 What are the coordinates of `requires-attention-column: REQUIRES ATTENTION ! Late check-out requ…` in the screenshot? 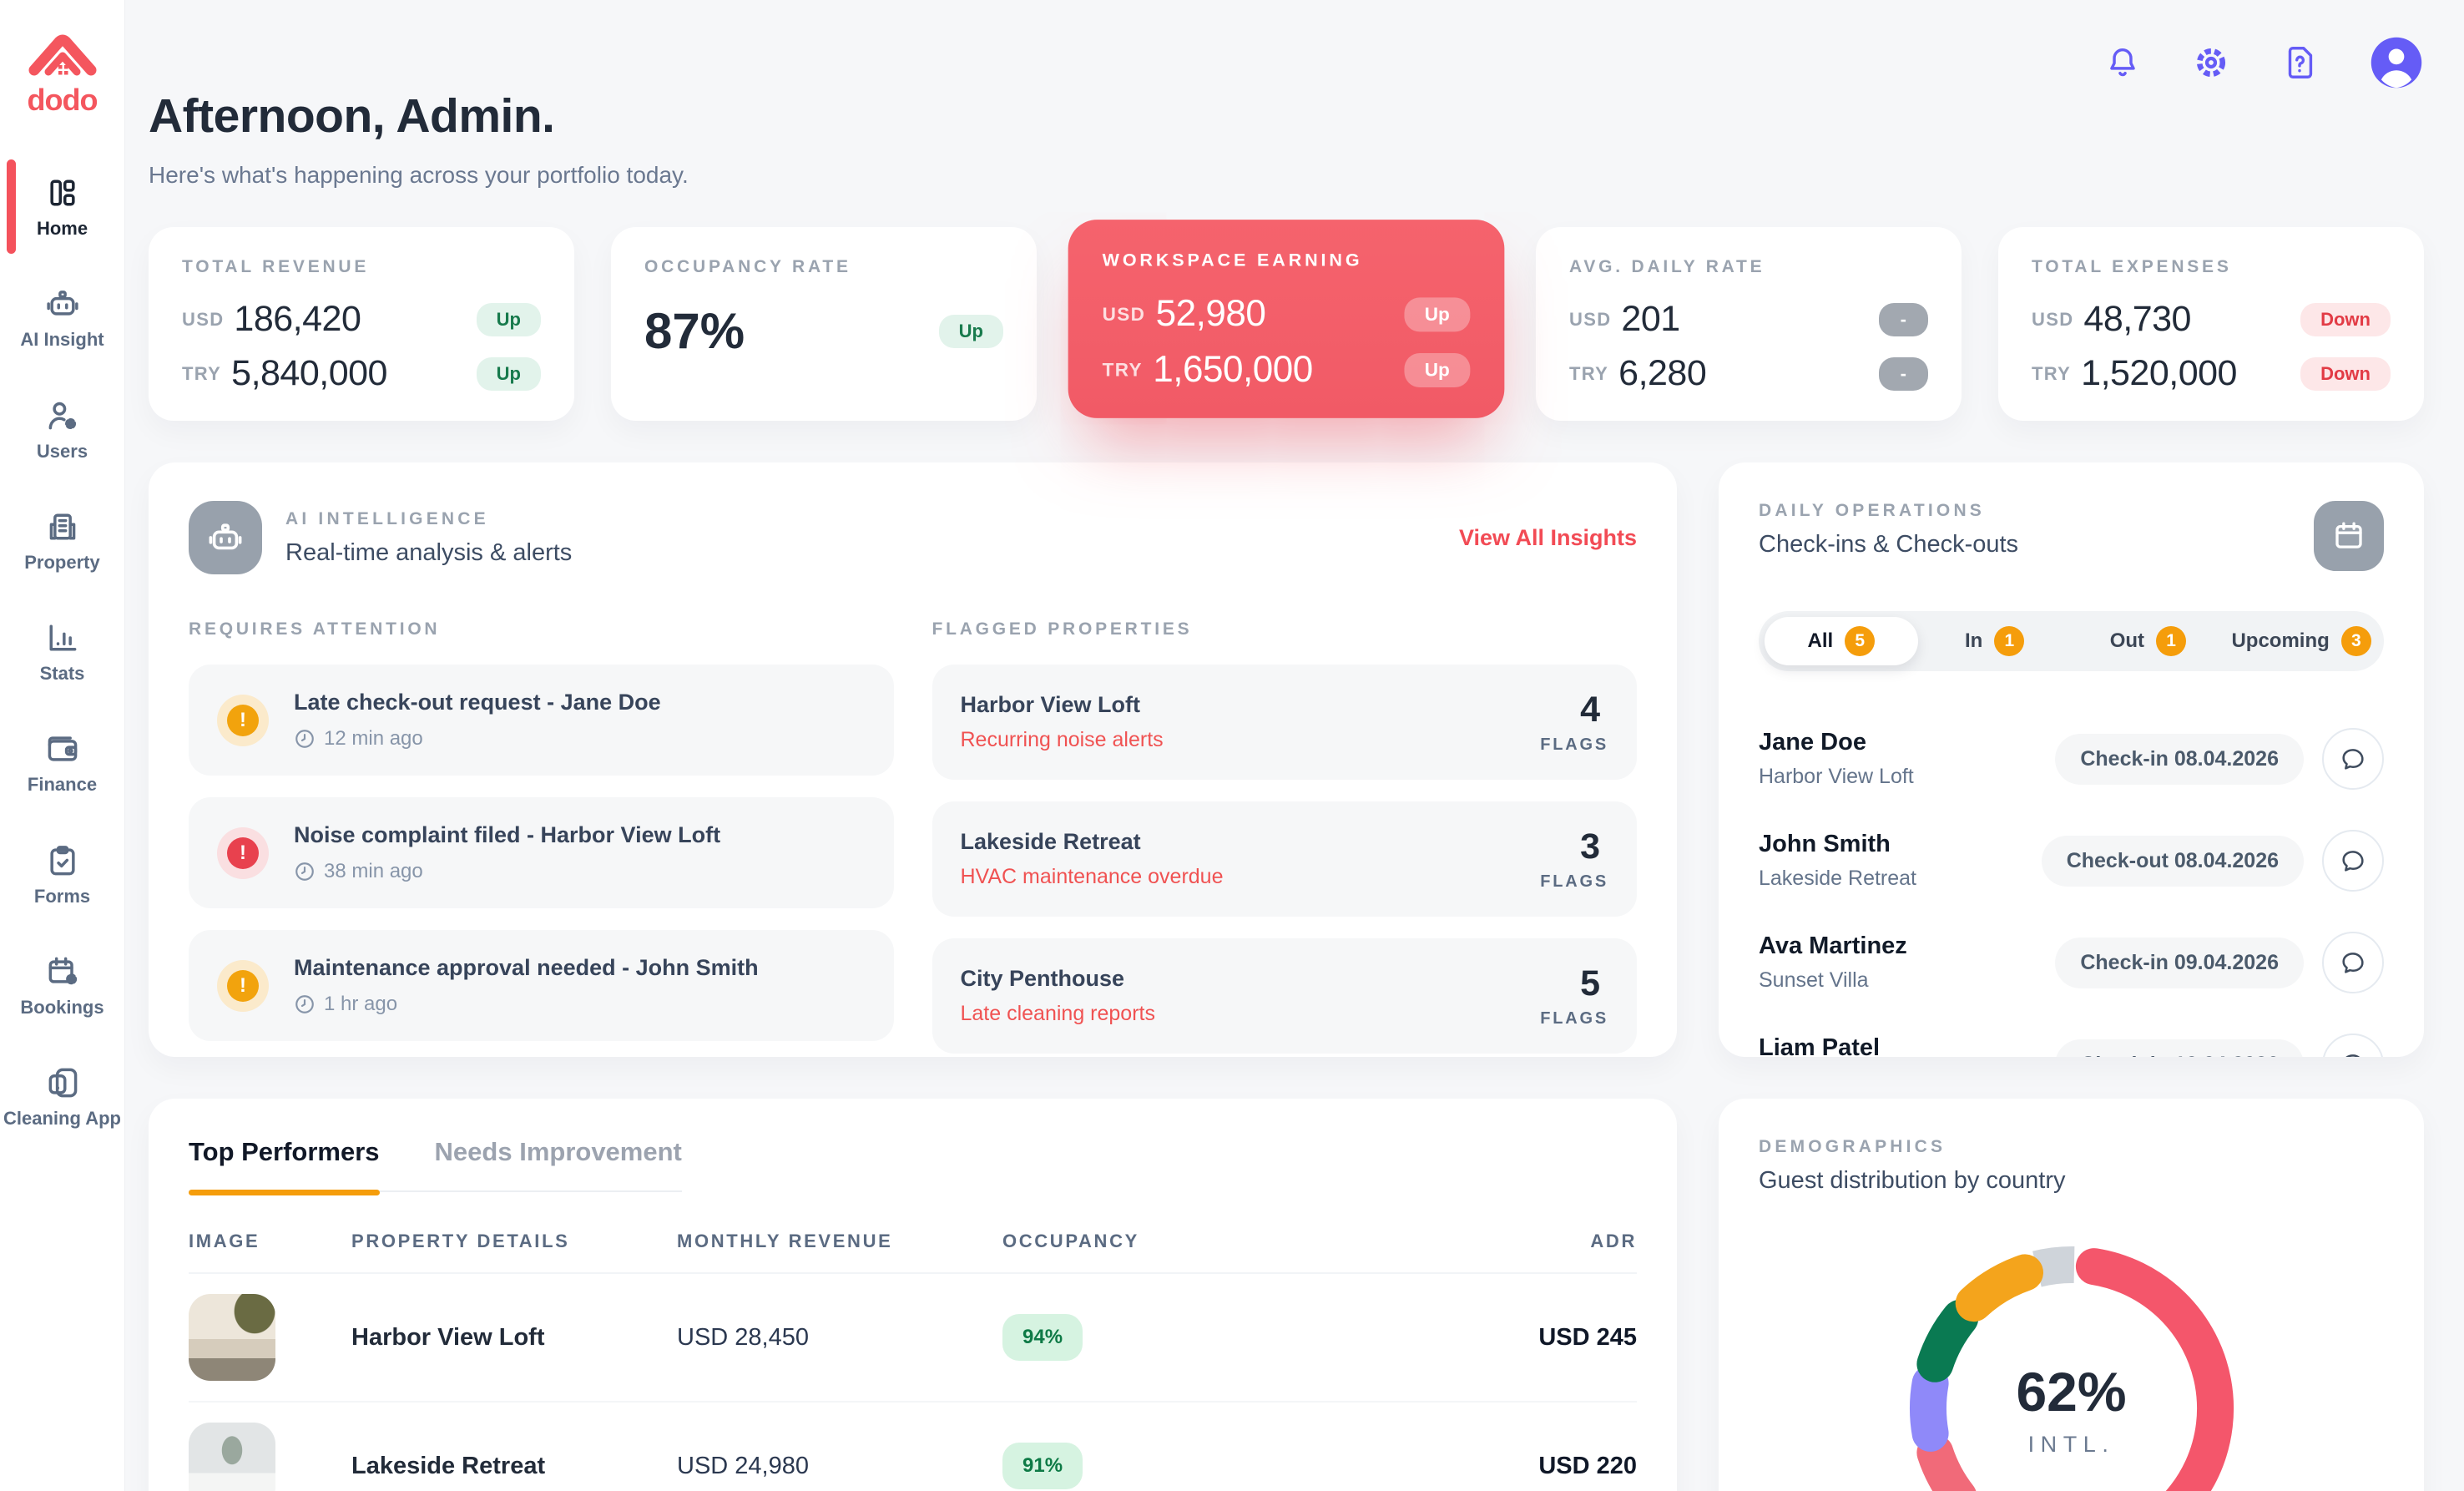 It's located at (541, 836).